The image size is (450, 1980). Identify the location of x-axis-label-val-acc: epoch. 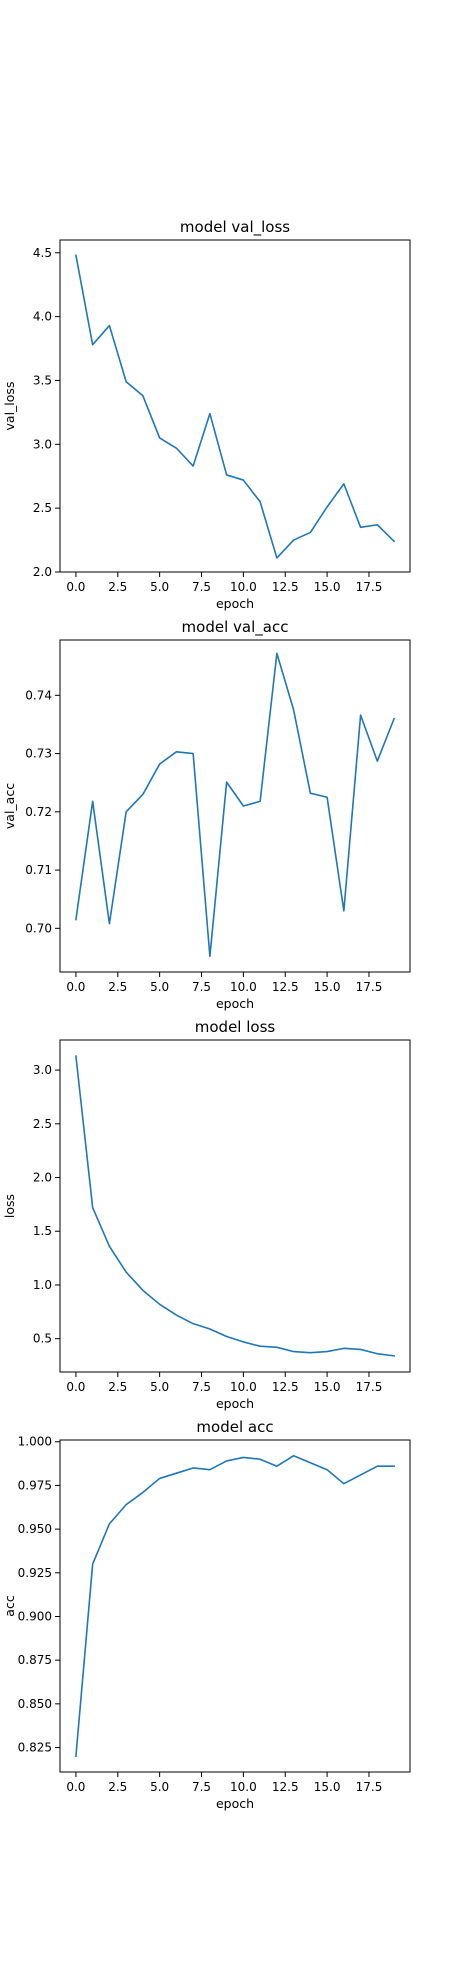
(235, 1003).